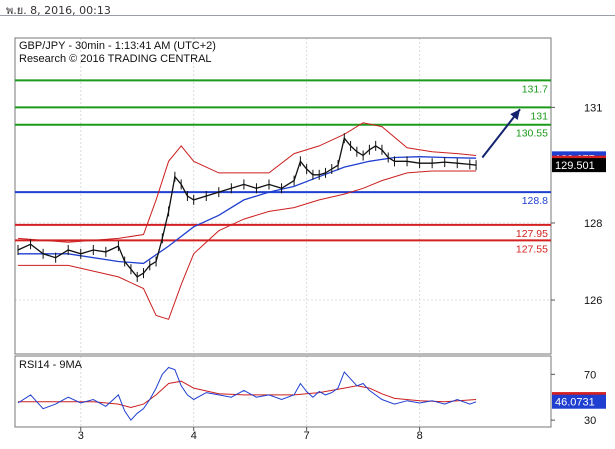  I want to click on rsi-ma-line, so click(247, 394).